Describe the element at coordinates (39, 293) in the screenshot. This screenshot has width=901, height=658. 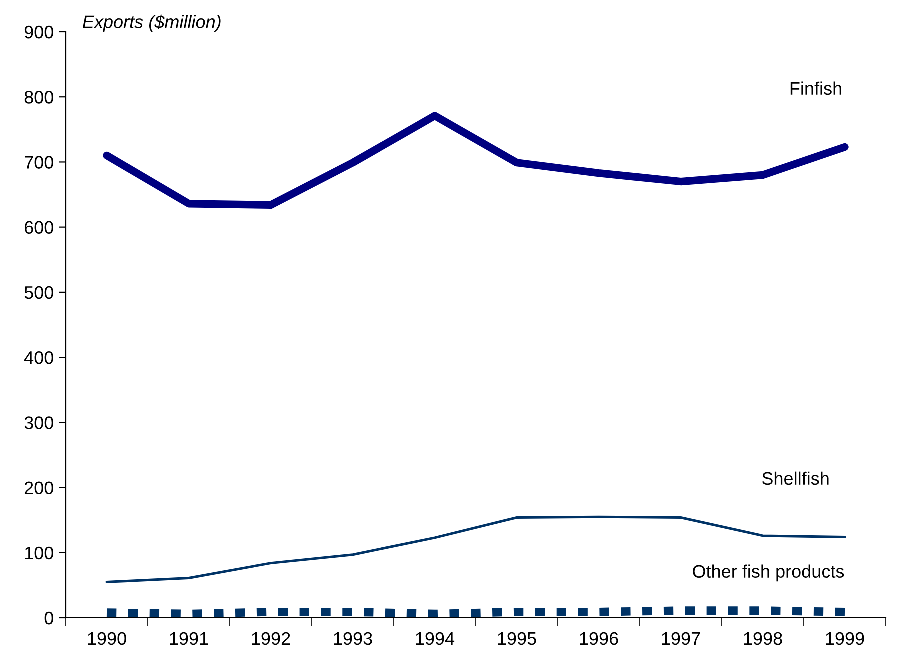
I see `y-tick-label: 500` at that location.